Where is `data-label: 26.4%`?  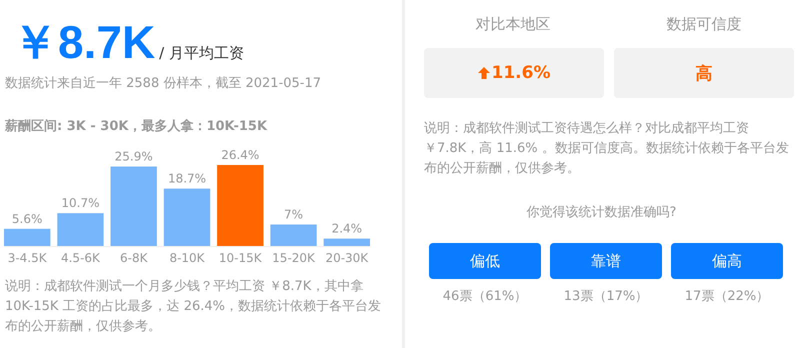 data-label: 26.4% is located at coordinates (240, 155).